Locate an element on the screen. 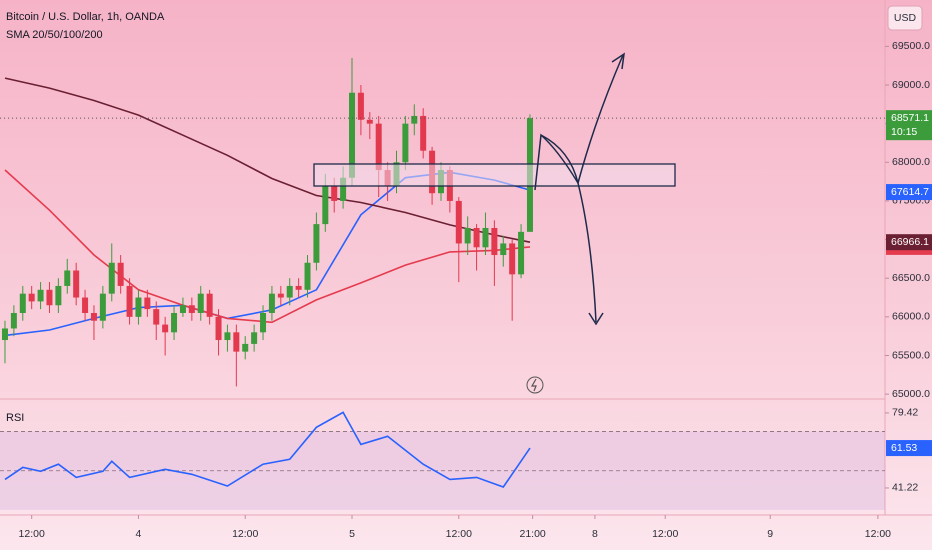  currency-button is located at coordinates (905, 18).